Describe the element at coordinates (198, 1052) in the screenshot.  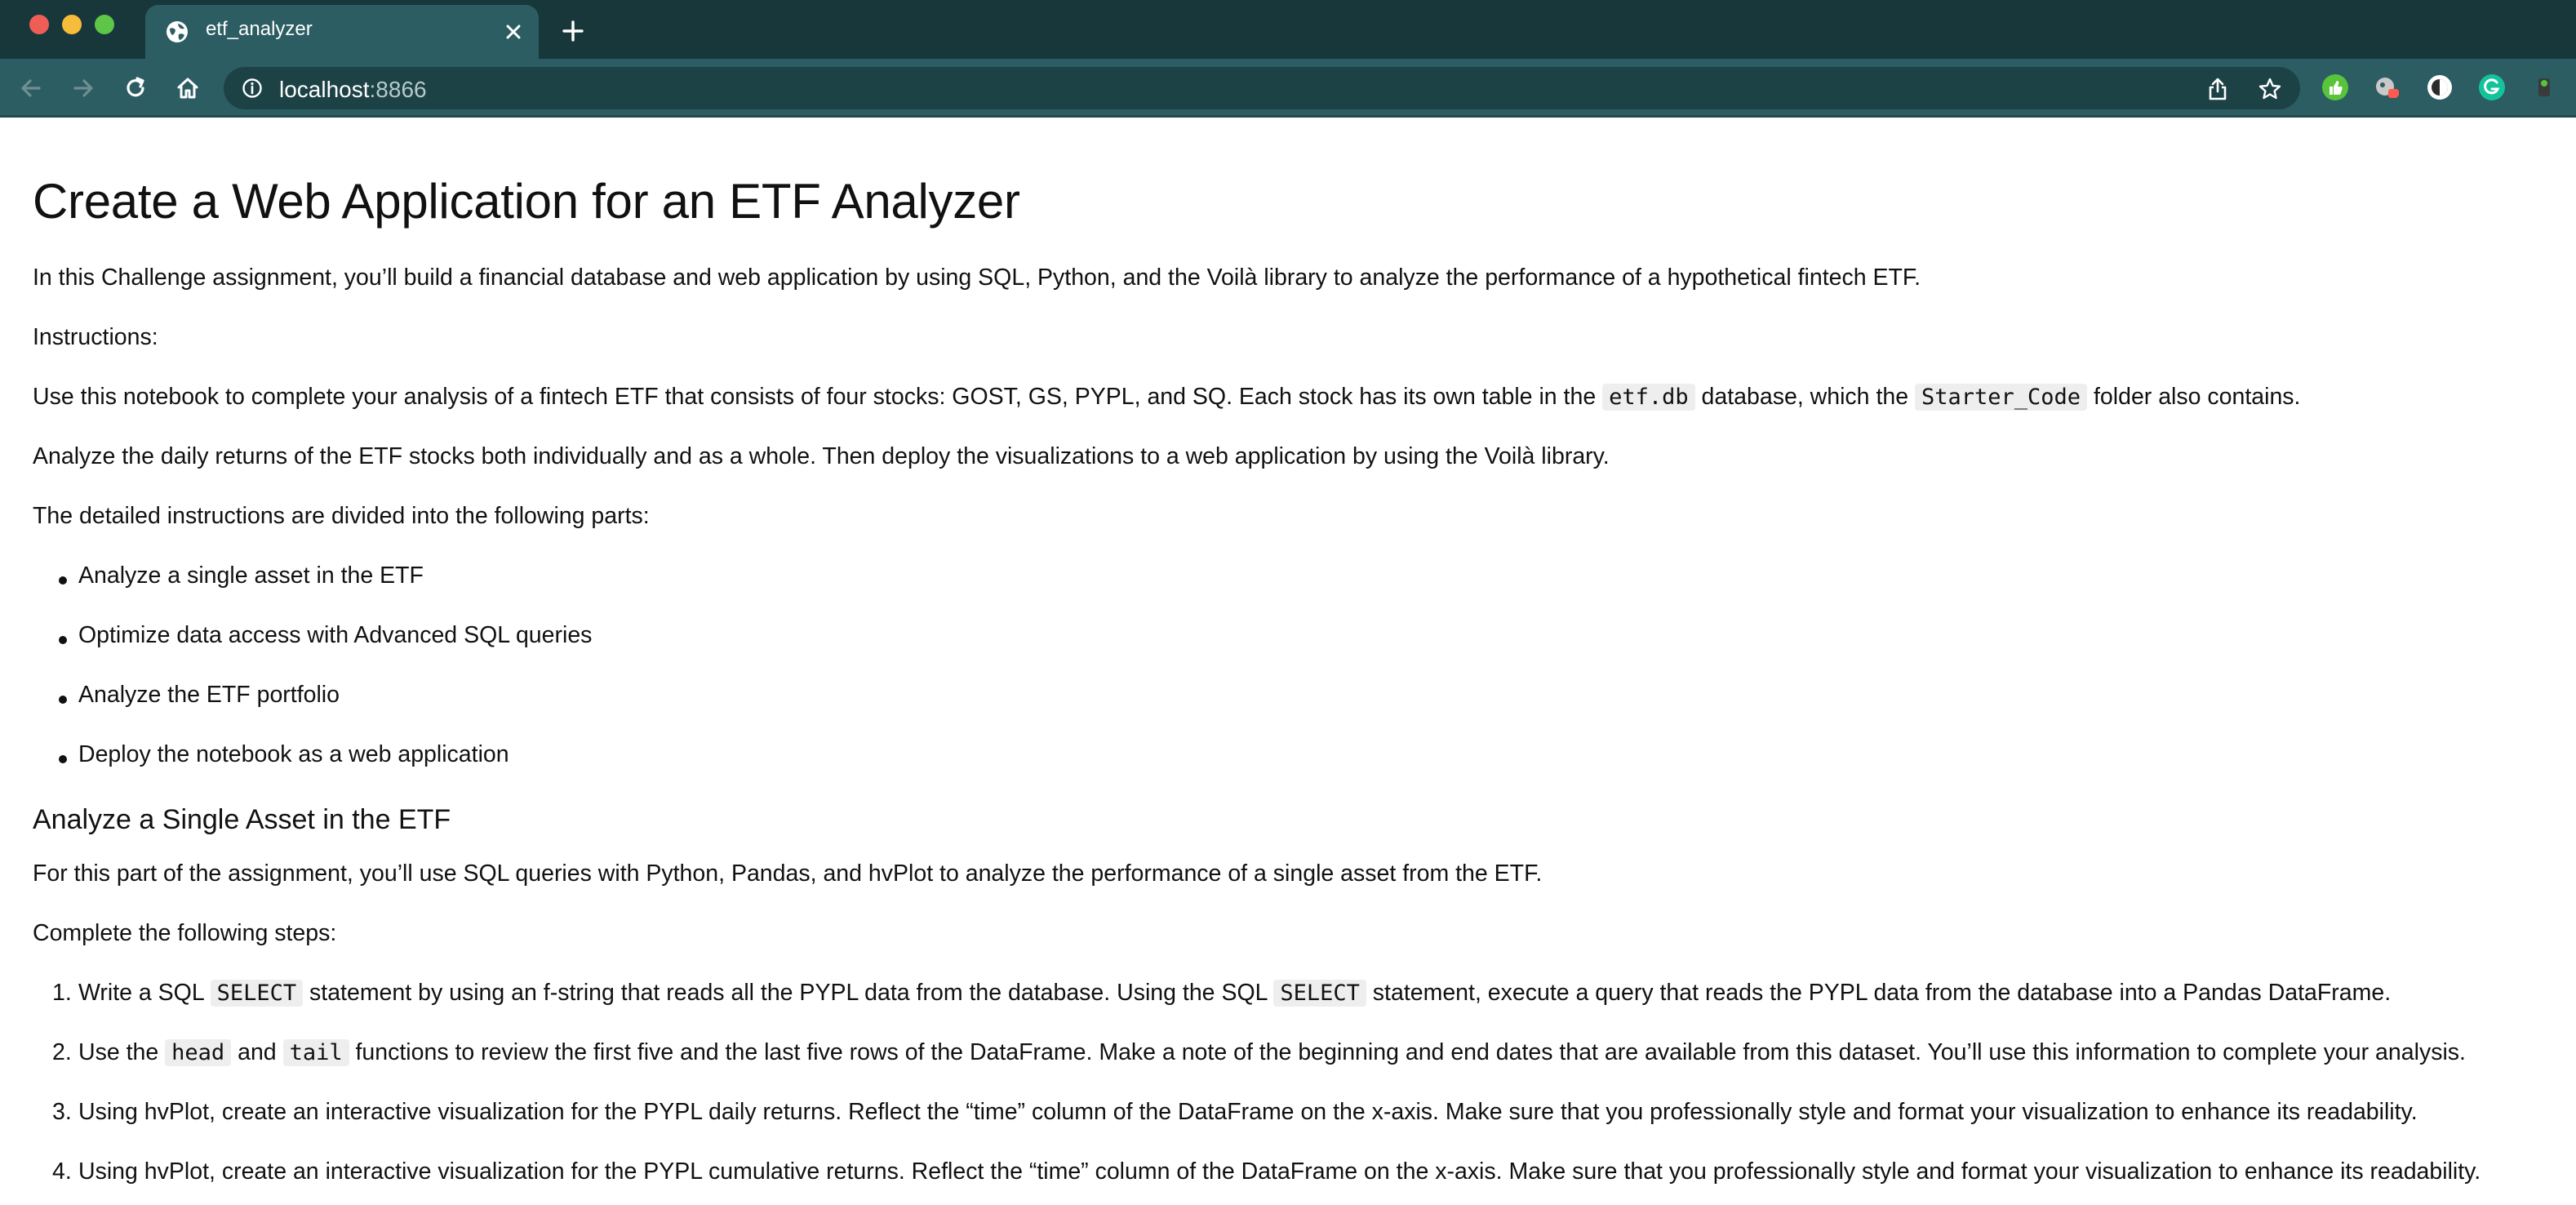
I see `inline-code: head` at that location.